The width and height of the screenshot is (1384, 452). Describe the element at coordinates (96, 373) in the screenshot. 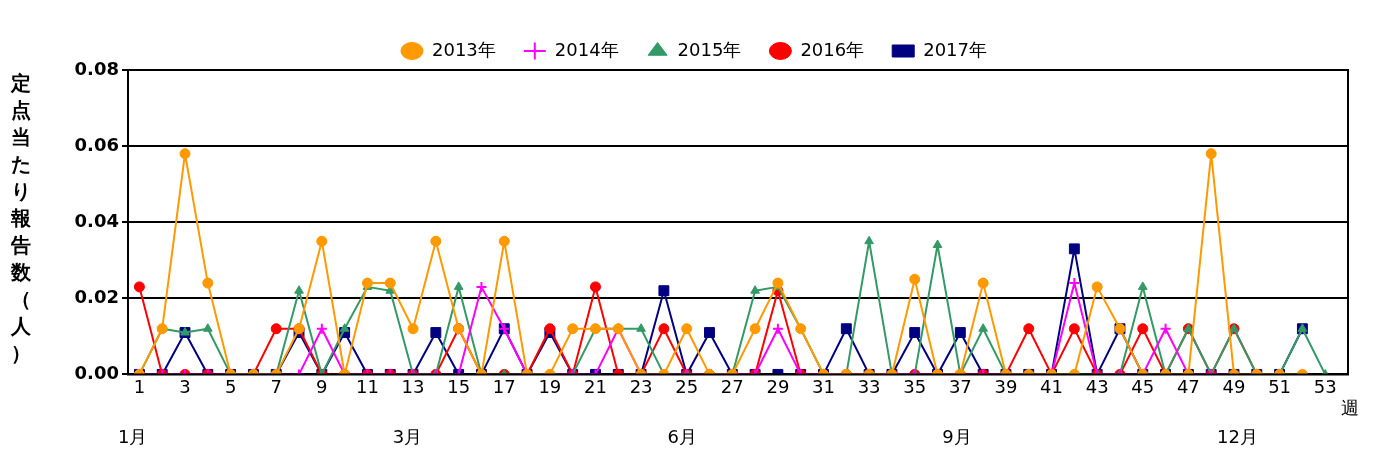

I see `y-tick-label: 0.00` at that location.